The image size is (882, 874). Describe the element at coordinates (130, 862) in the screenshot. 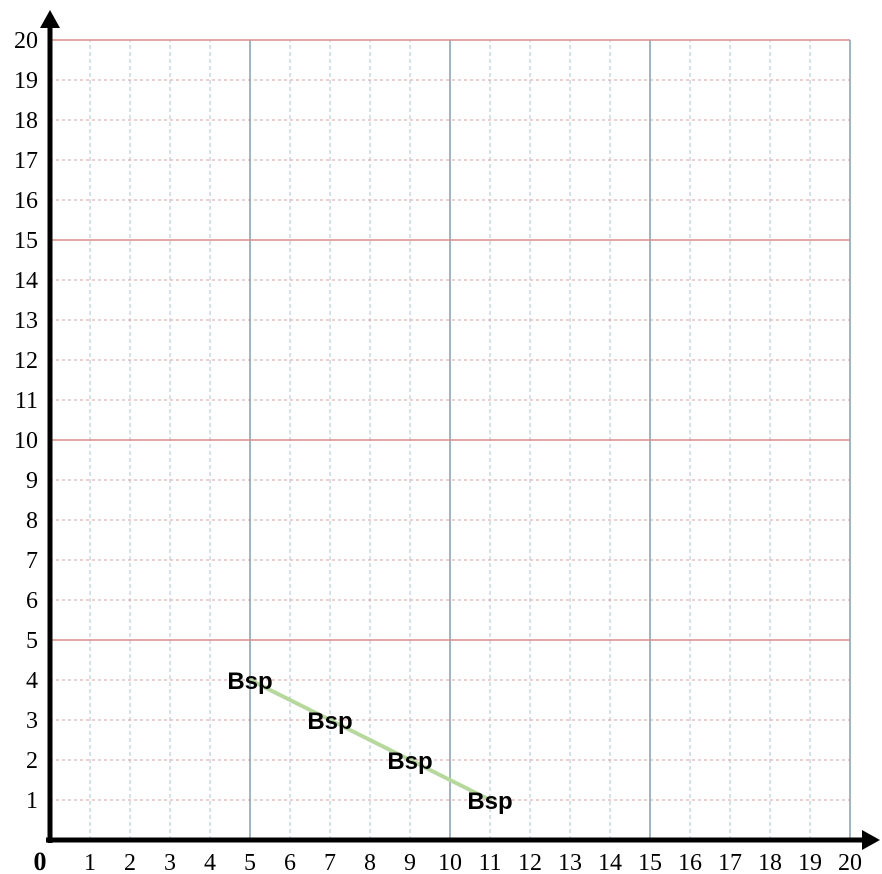

I see `x-tick-label: 2` at that location.